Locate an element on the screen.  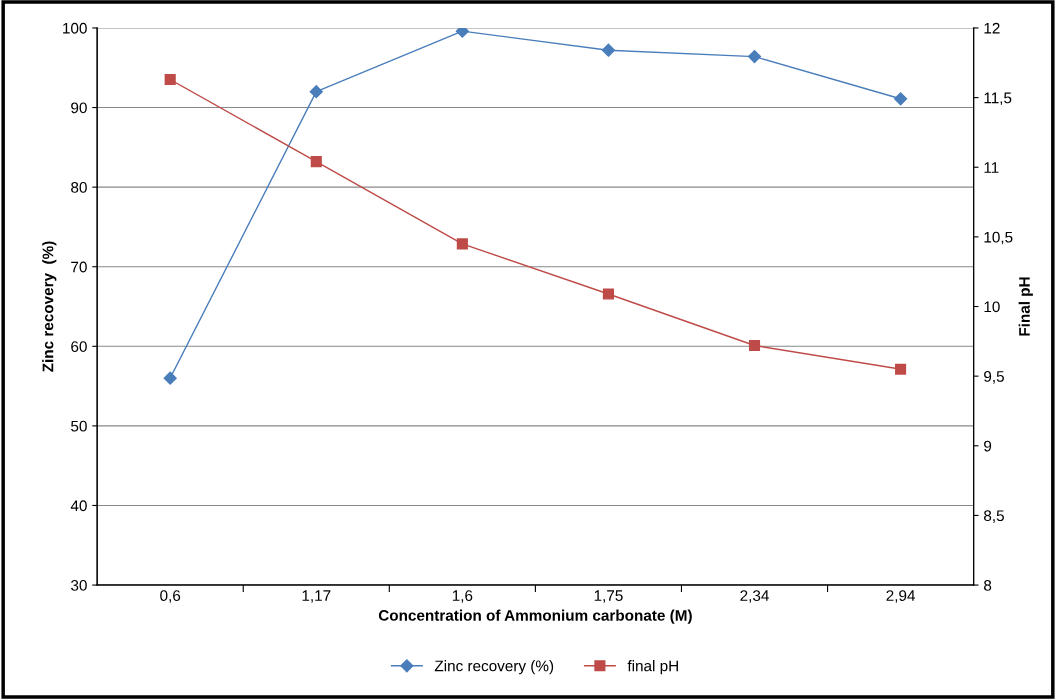
x-tick-label: 1,6 is located at coordinates (462, 596).